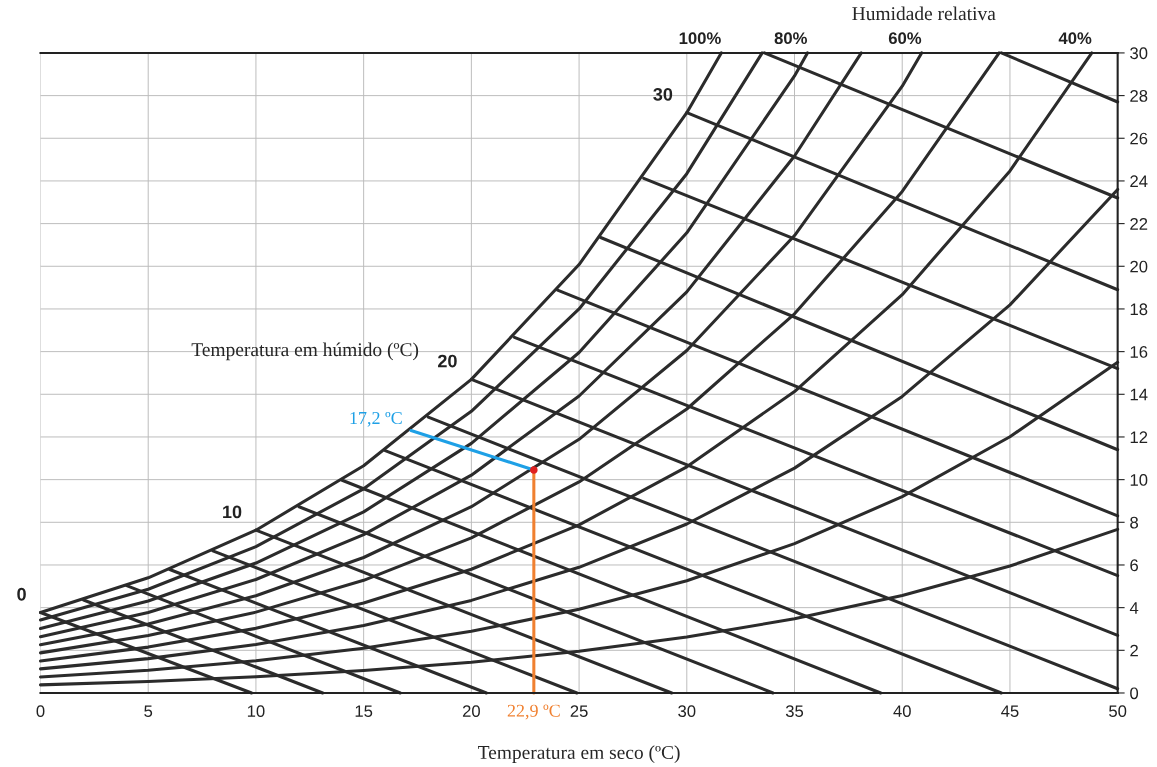 Image resolution: width=1157 pixels, height=767 pixels. Describe the element at coordinates (447, 361) in the screenshot. I see `annotation: 20` at that location.